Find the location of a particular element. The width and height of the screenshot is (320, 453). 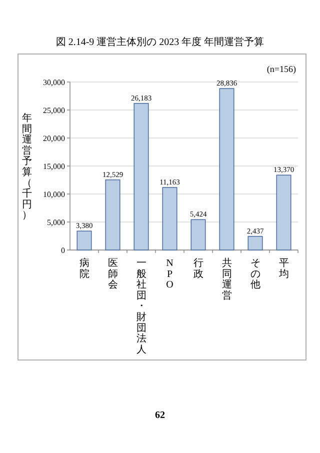

x-tick-label: NPO is located at coordinates (170, 274).